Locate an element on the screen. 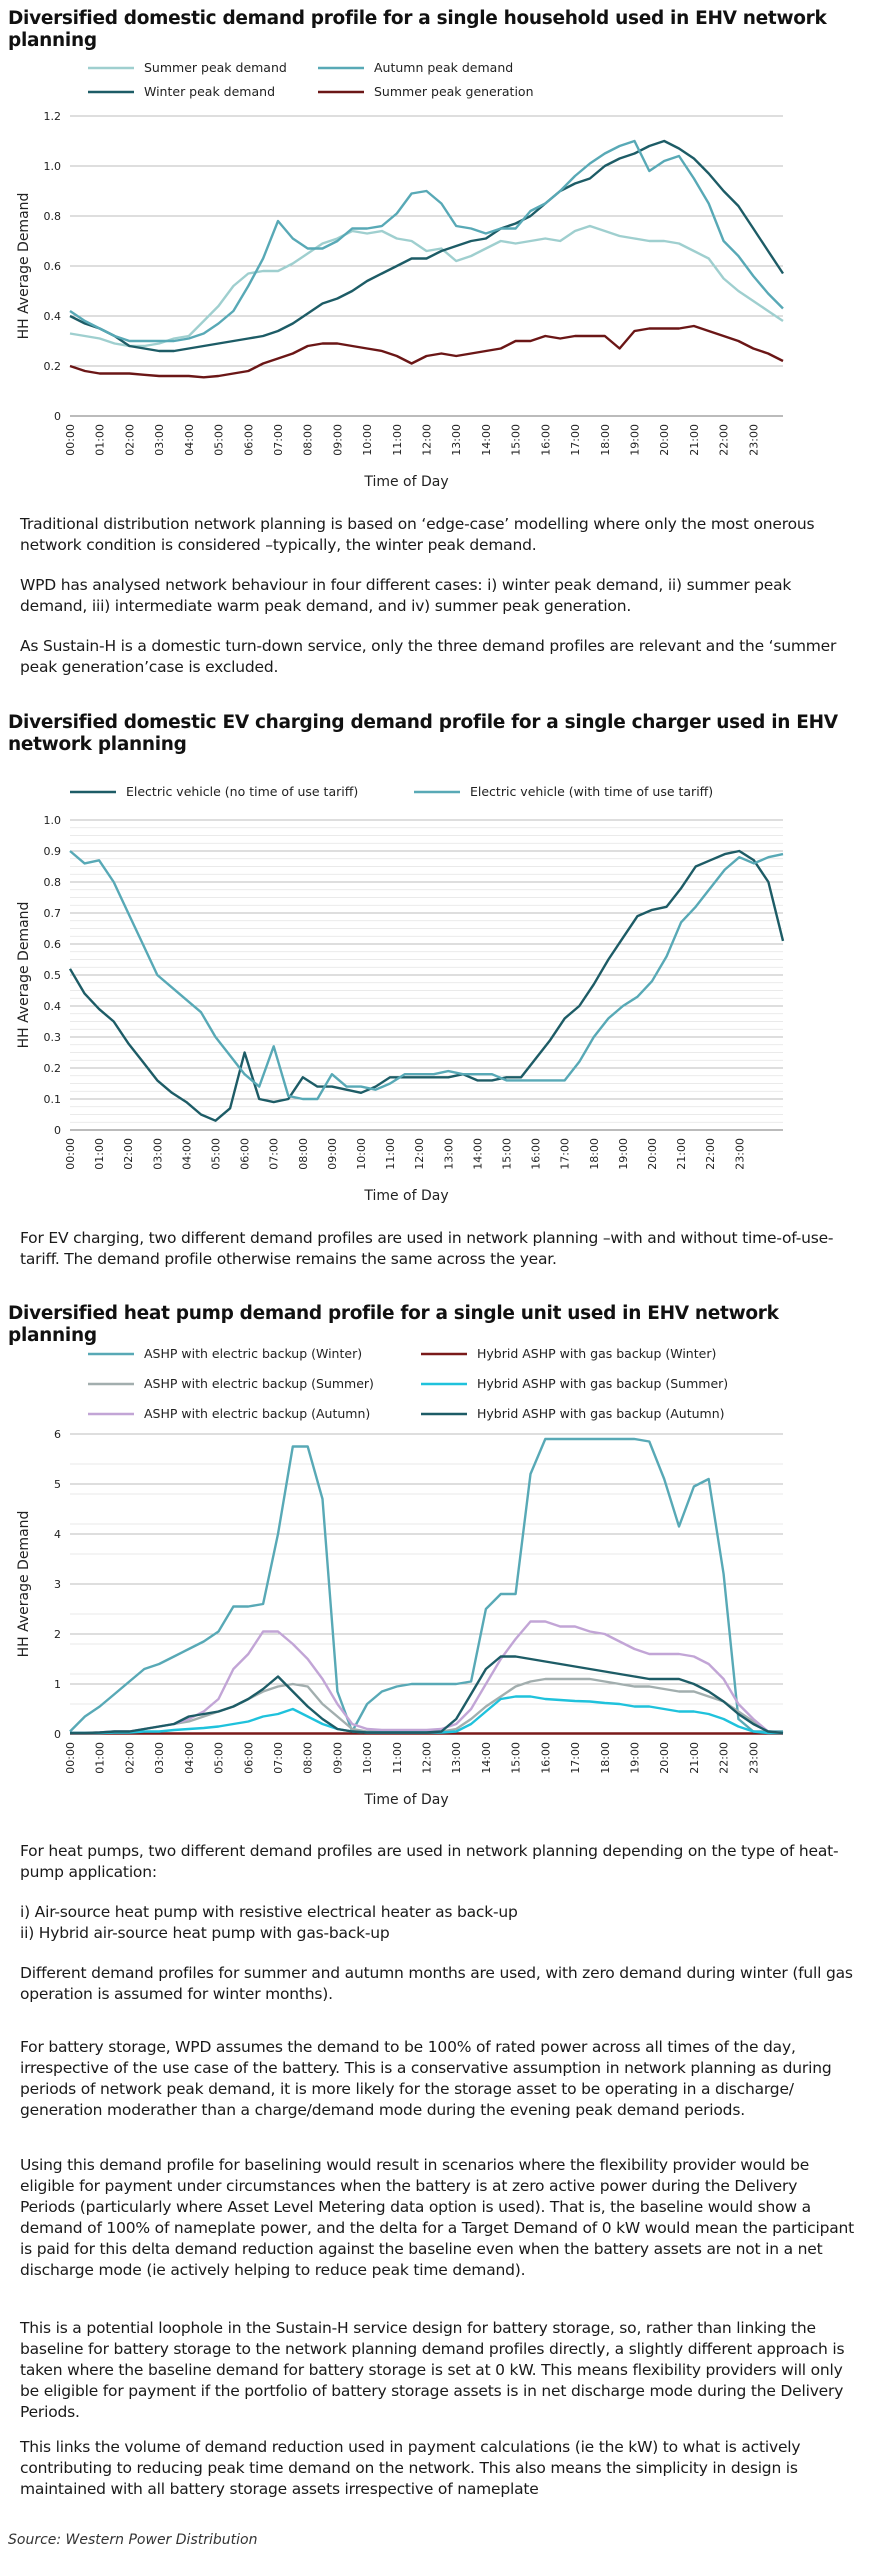  y-tick-label: 6 is located at coordinates (57, 1434).